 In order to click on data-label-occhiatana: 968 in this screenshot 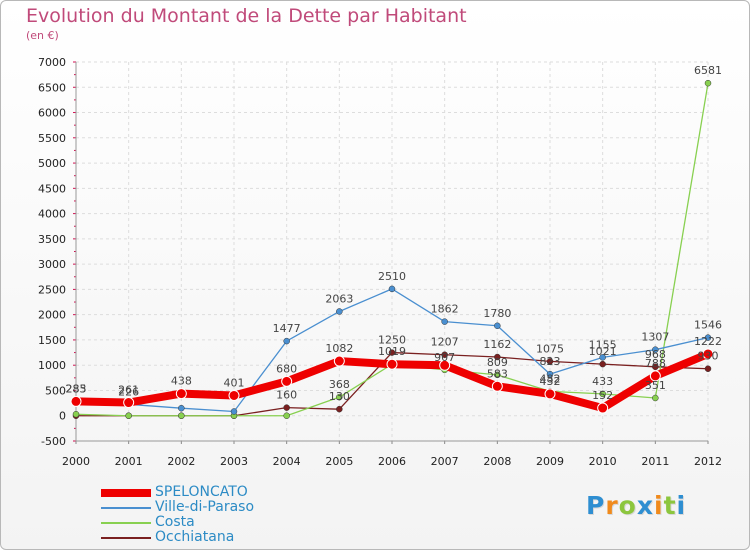, I will do `click(655, 354)`.